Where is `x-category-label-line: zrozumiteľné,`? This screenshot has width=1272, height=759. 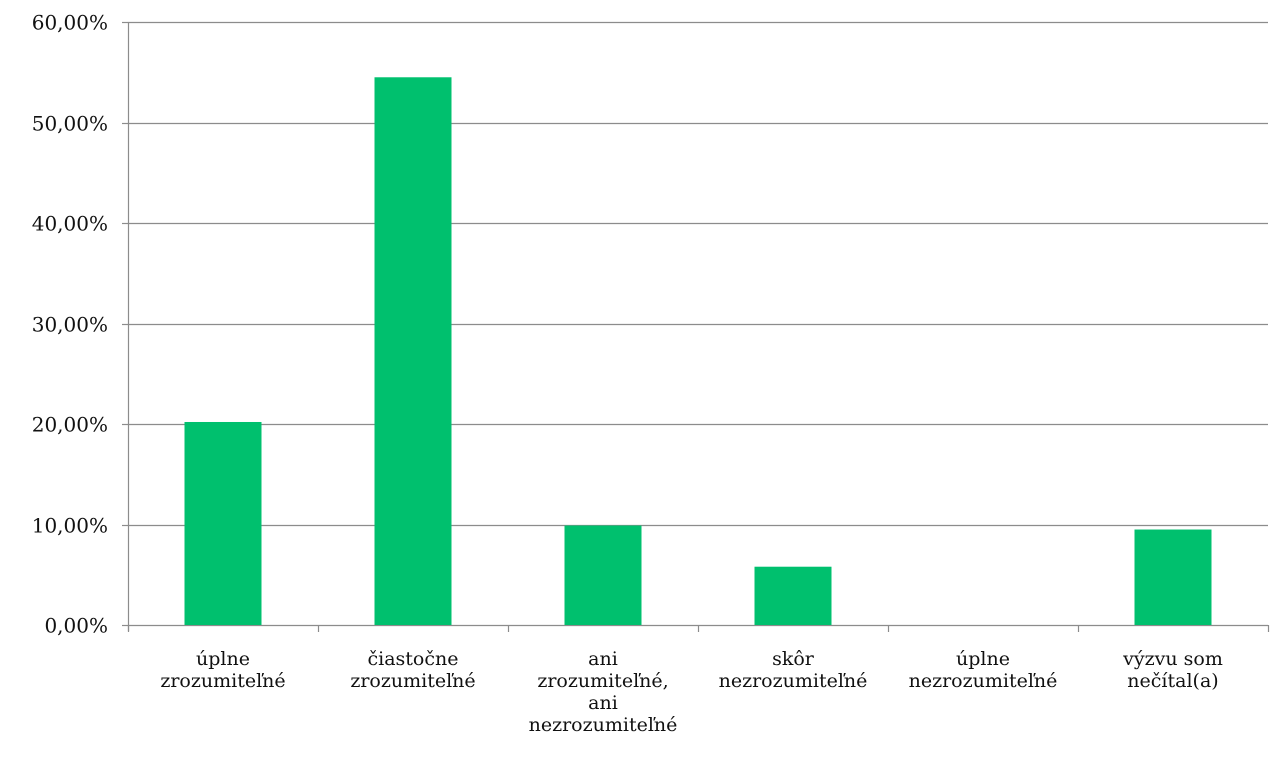 x-category-label-line: zrozumiteľné, is located at coordinates (602, 681).